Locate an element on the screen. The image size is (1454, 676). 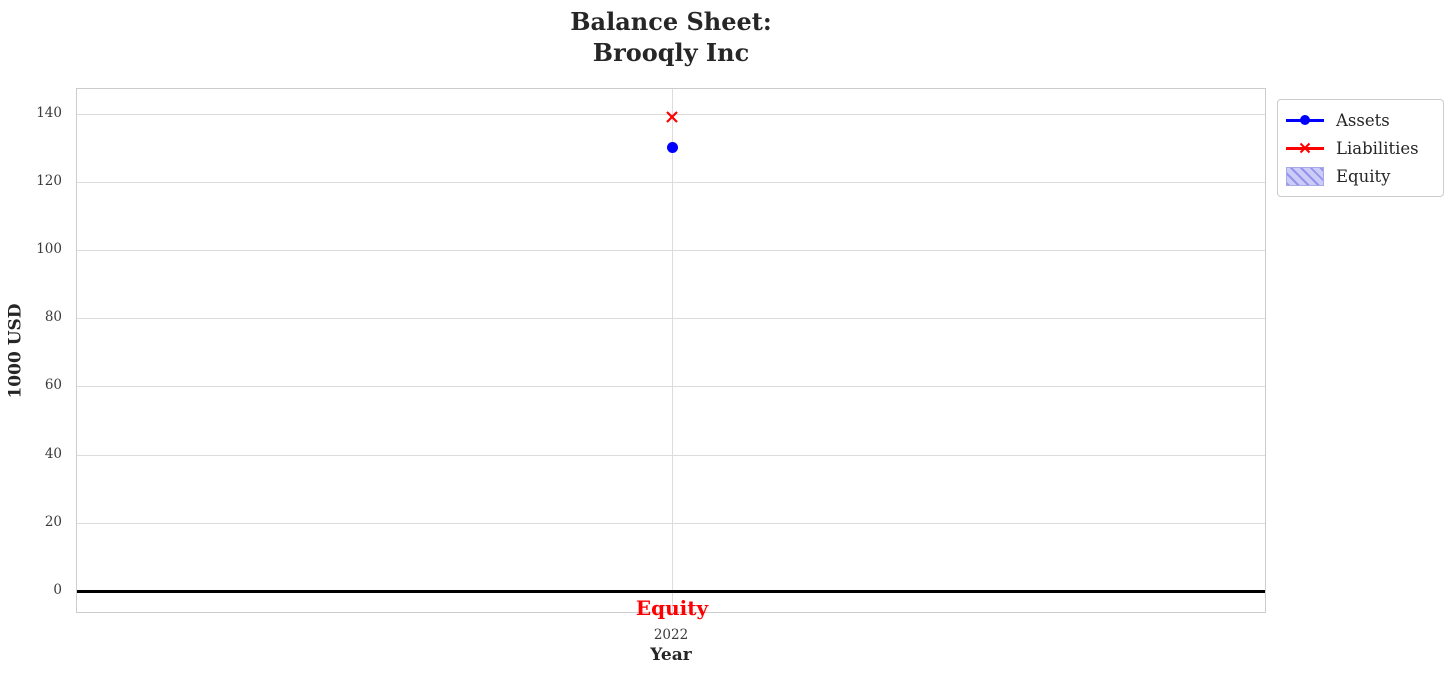
y-tick-label-140: 140 is located at coordinates (49, 112).